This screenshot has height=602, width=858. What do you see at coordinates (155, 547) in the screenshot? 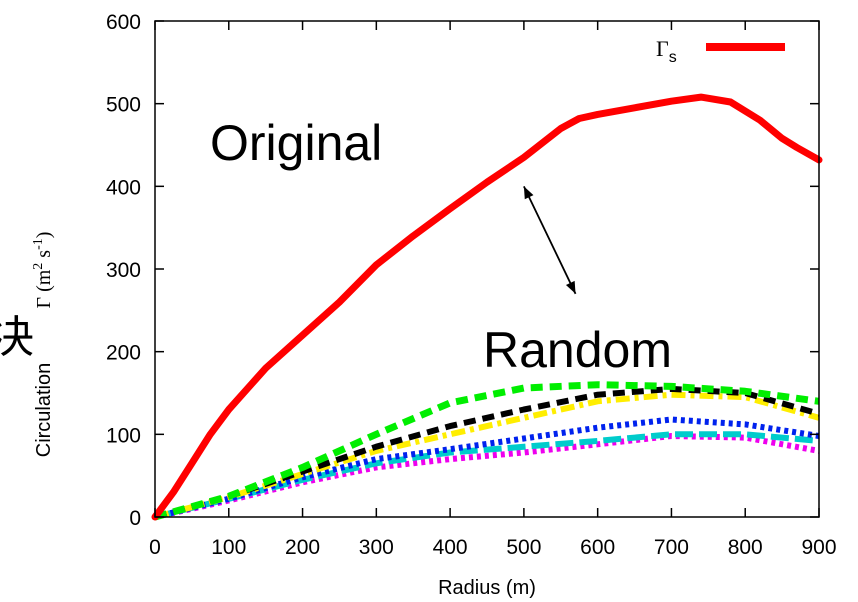
I see `x-tick-label: 0` at bounding box center [155, 547].